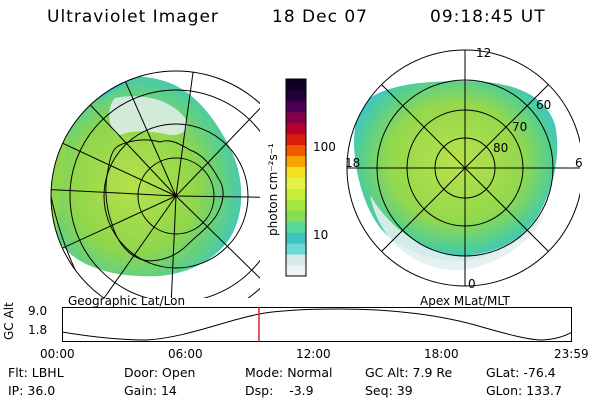 This screenshot has height=400, width=600. I want to click on mlt-label-12: 12, so click(484, 53).